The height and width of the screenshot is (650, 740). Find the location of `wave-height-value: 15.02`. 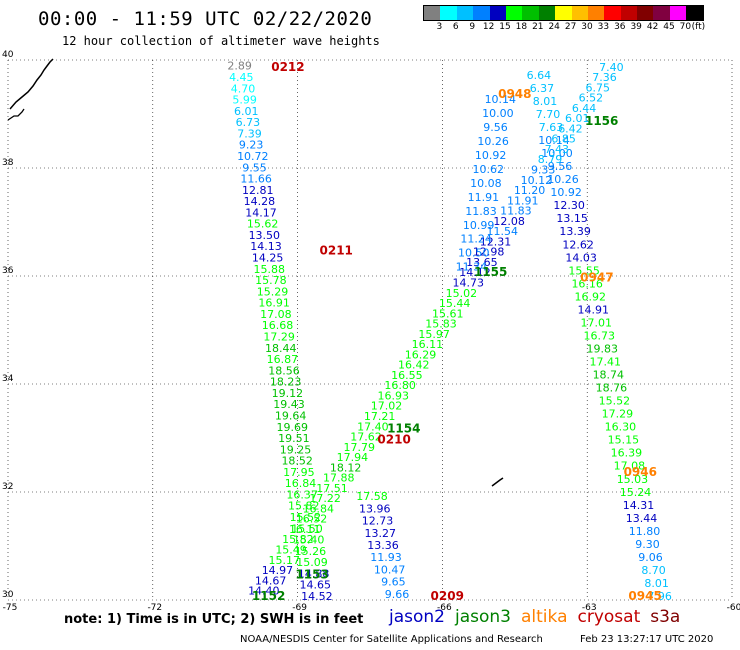

wave-height-value: 15.02 is located at coordinates (462, 293).